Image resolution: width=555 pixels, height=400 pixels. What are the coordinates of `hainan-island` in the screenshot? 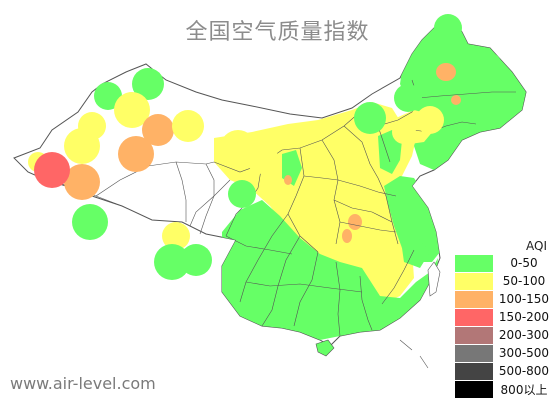 It's located at (325, 348).